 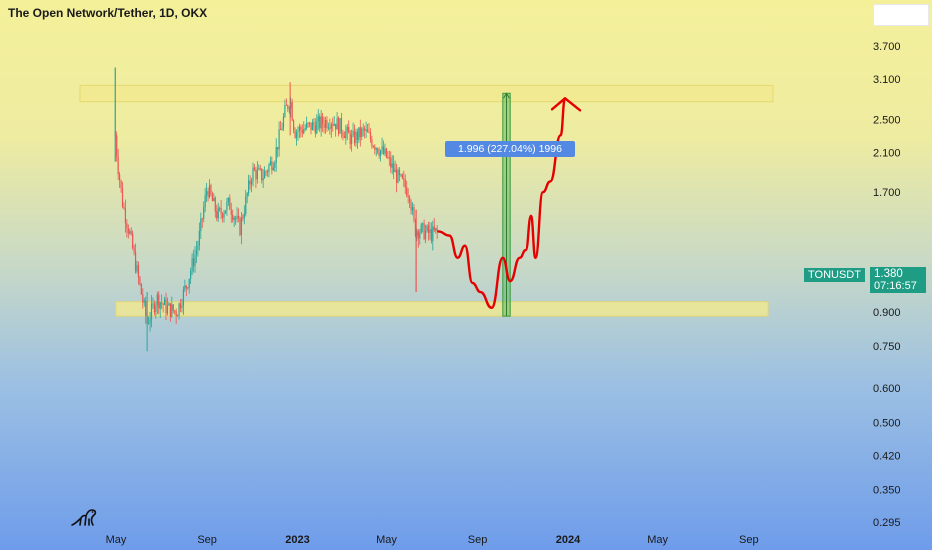 I want to click on y-tick-label: 3.700, so click(x=887, y=47).